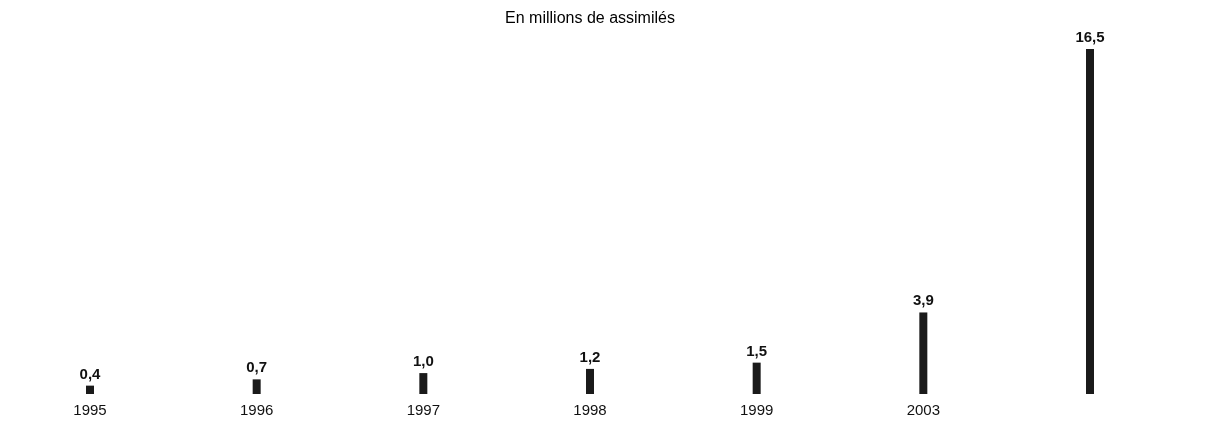 The height and width of the screenshot is (444, 1205). What do you see at coordinates (923, 409) in the screenshot?
I see `x-tick-label: 2003` at bounding box center [923, 409].